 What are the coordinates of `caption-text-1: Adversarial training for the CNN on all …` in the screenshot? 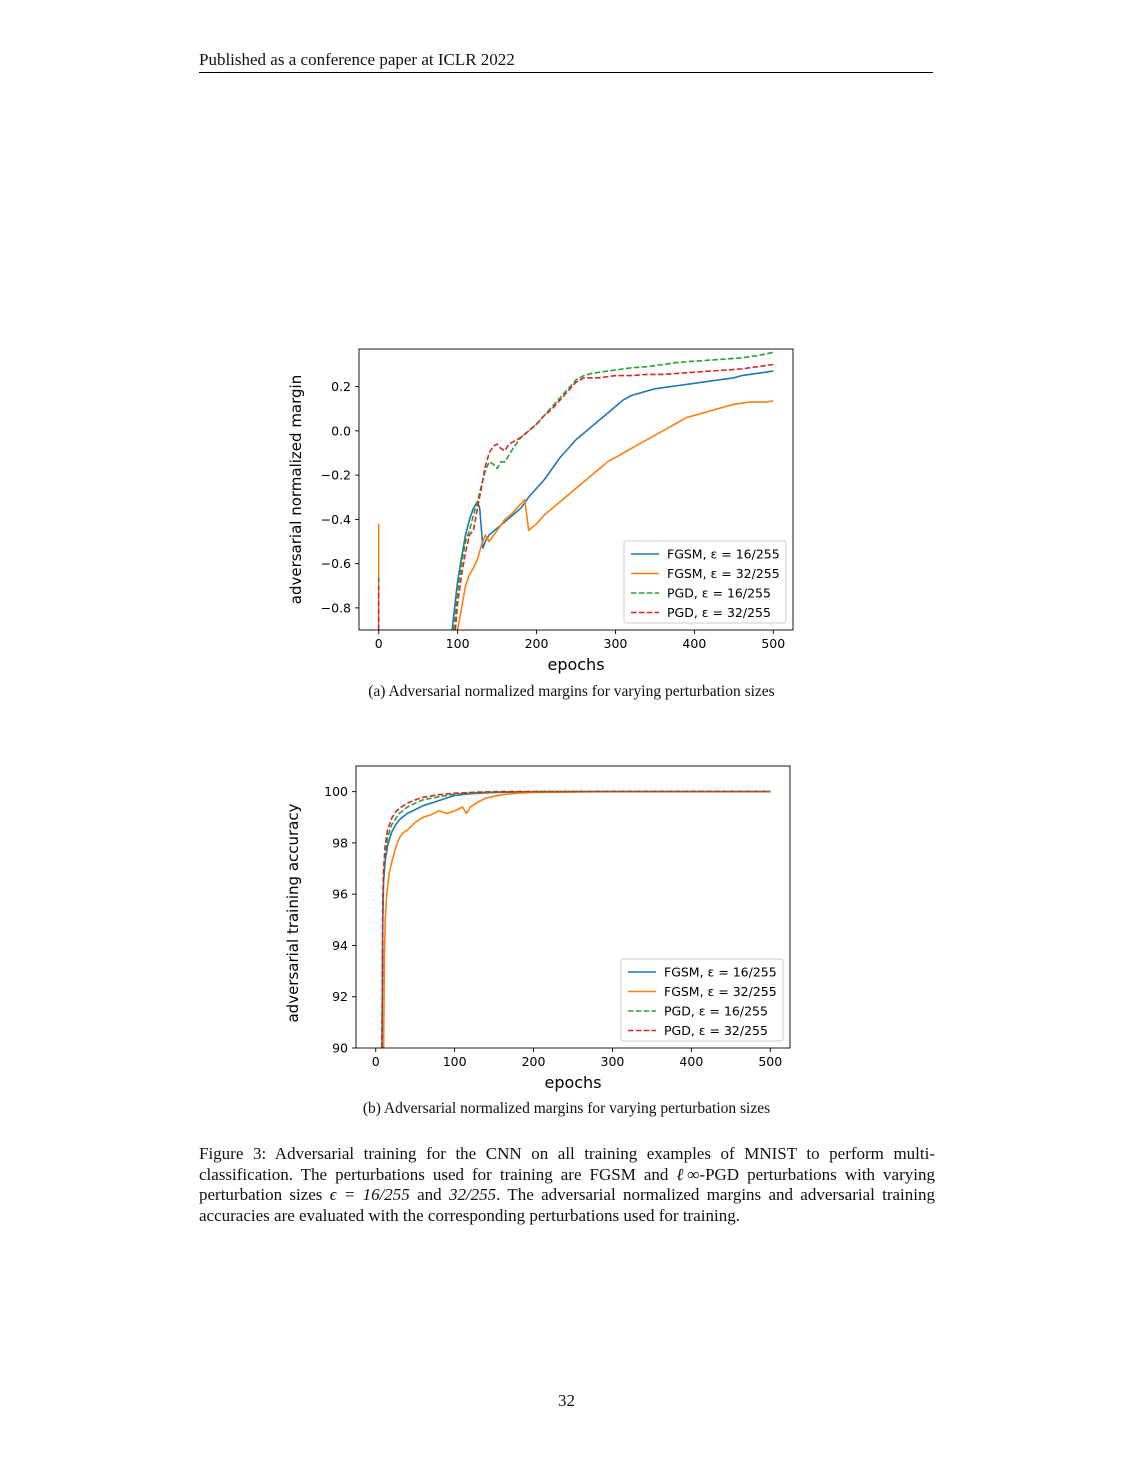 It's located at (567, 1164).